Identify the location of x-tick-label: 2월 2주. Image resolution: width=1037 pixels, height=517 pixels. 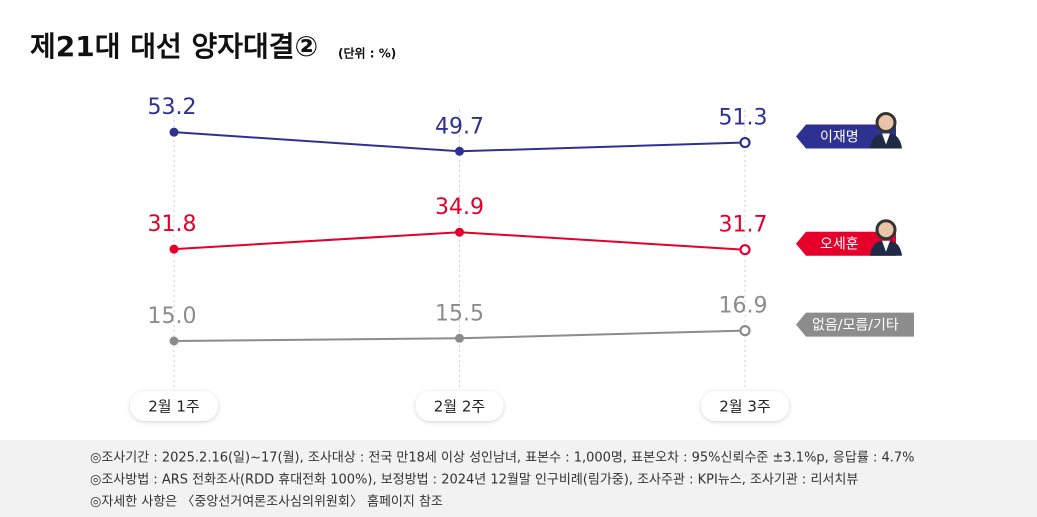
(459, 407).